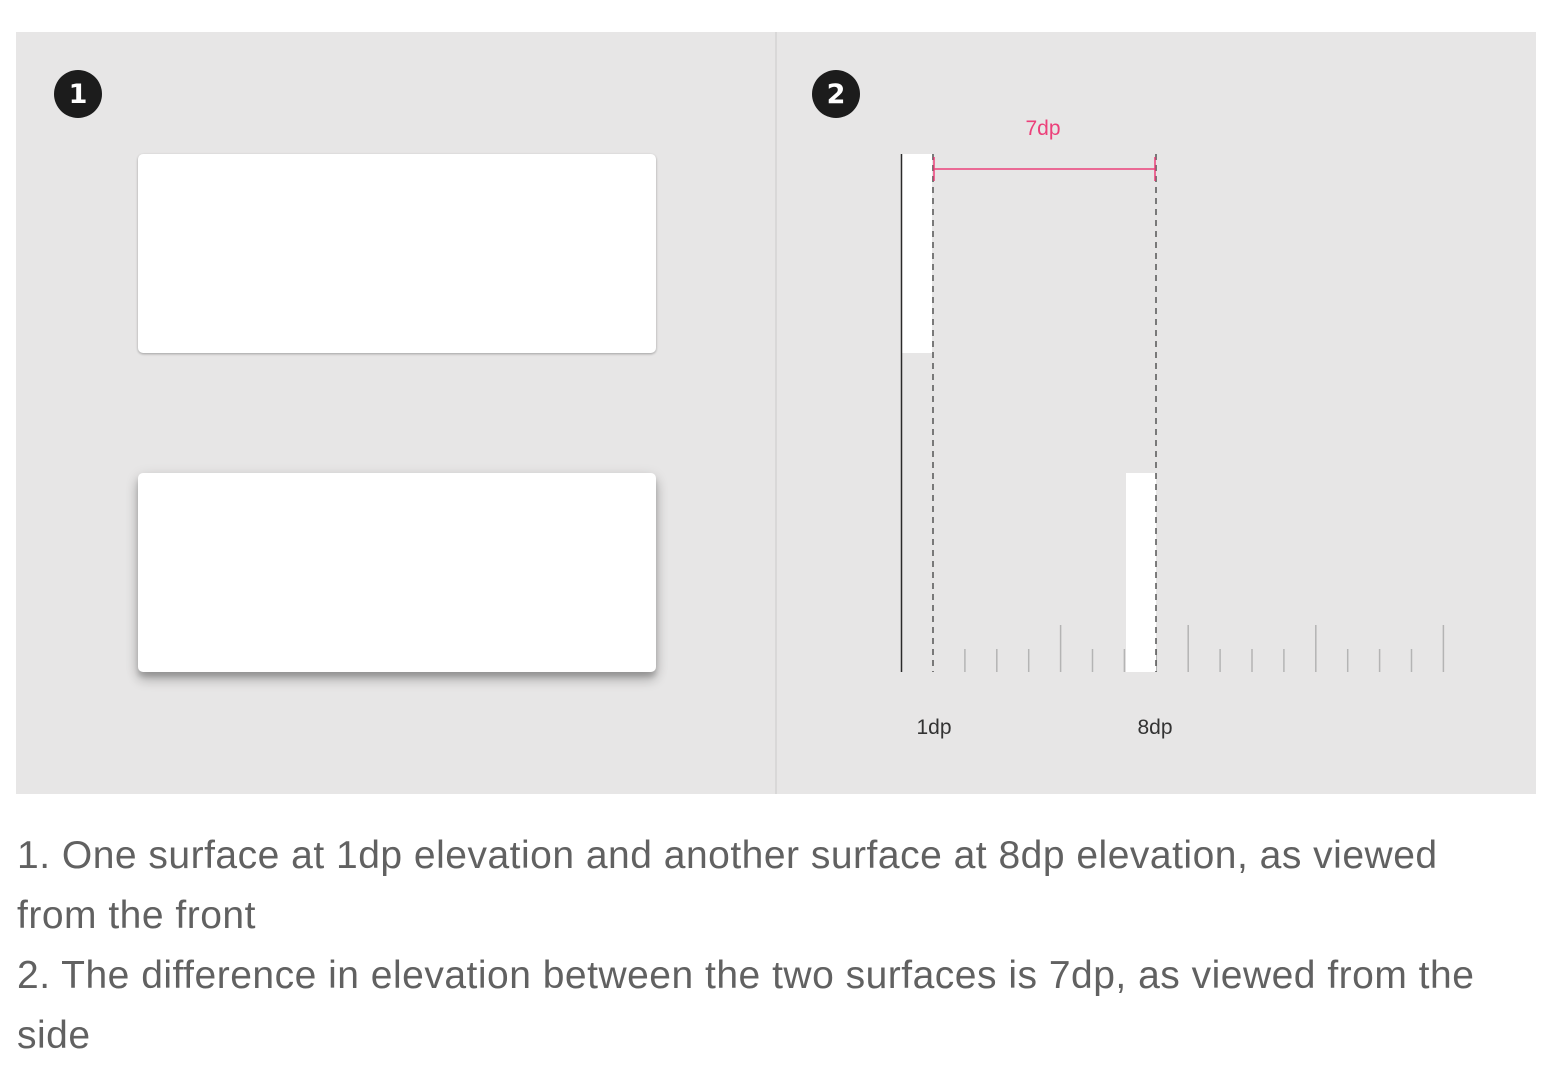  What do you see at coordinates (78, 94) in the screenshot?
I see `step-badge-1: 1` at bounding box center [78, 94].